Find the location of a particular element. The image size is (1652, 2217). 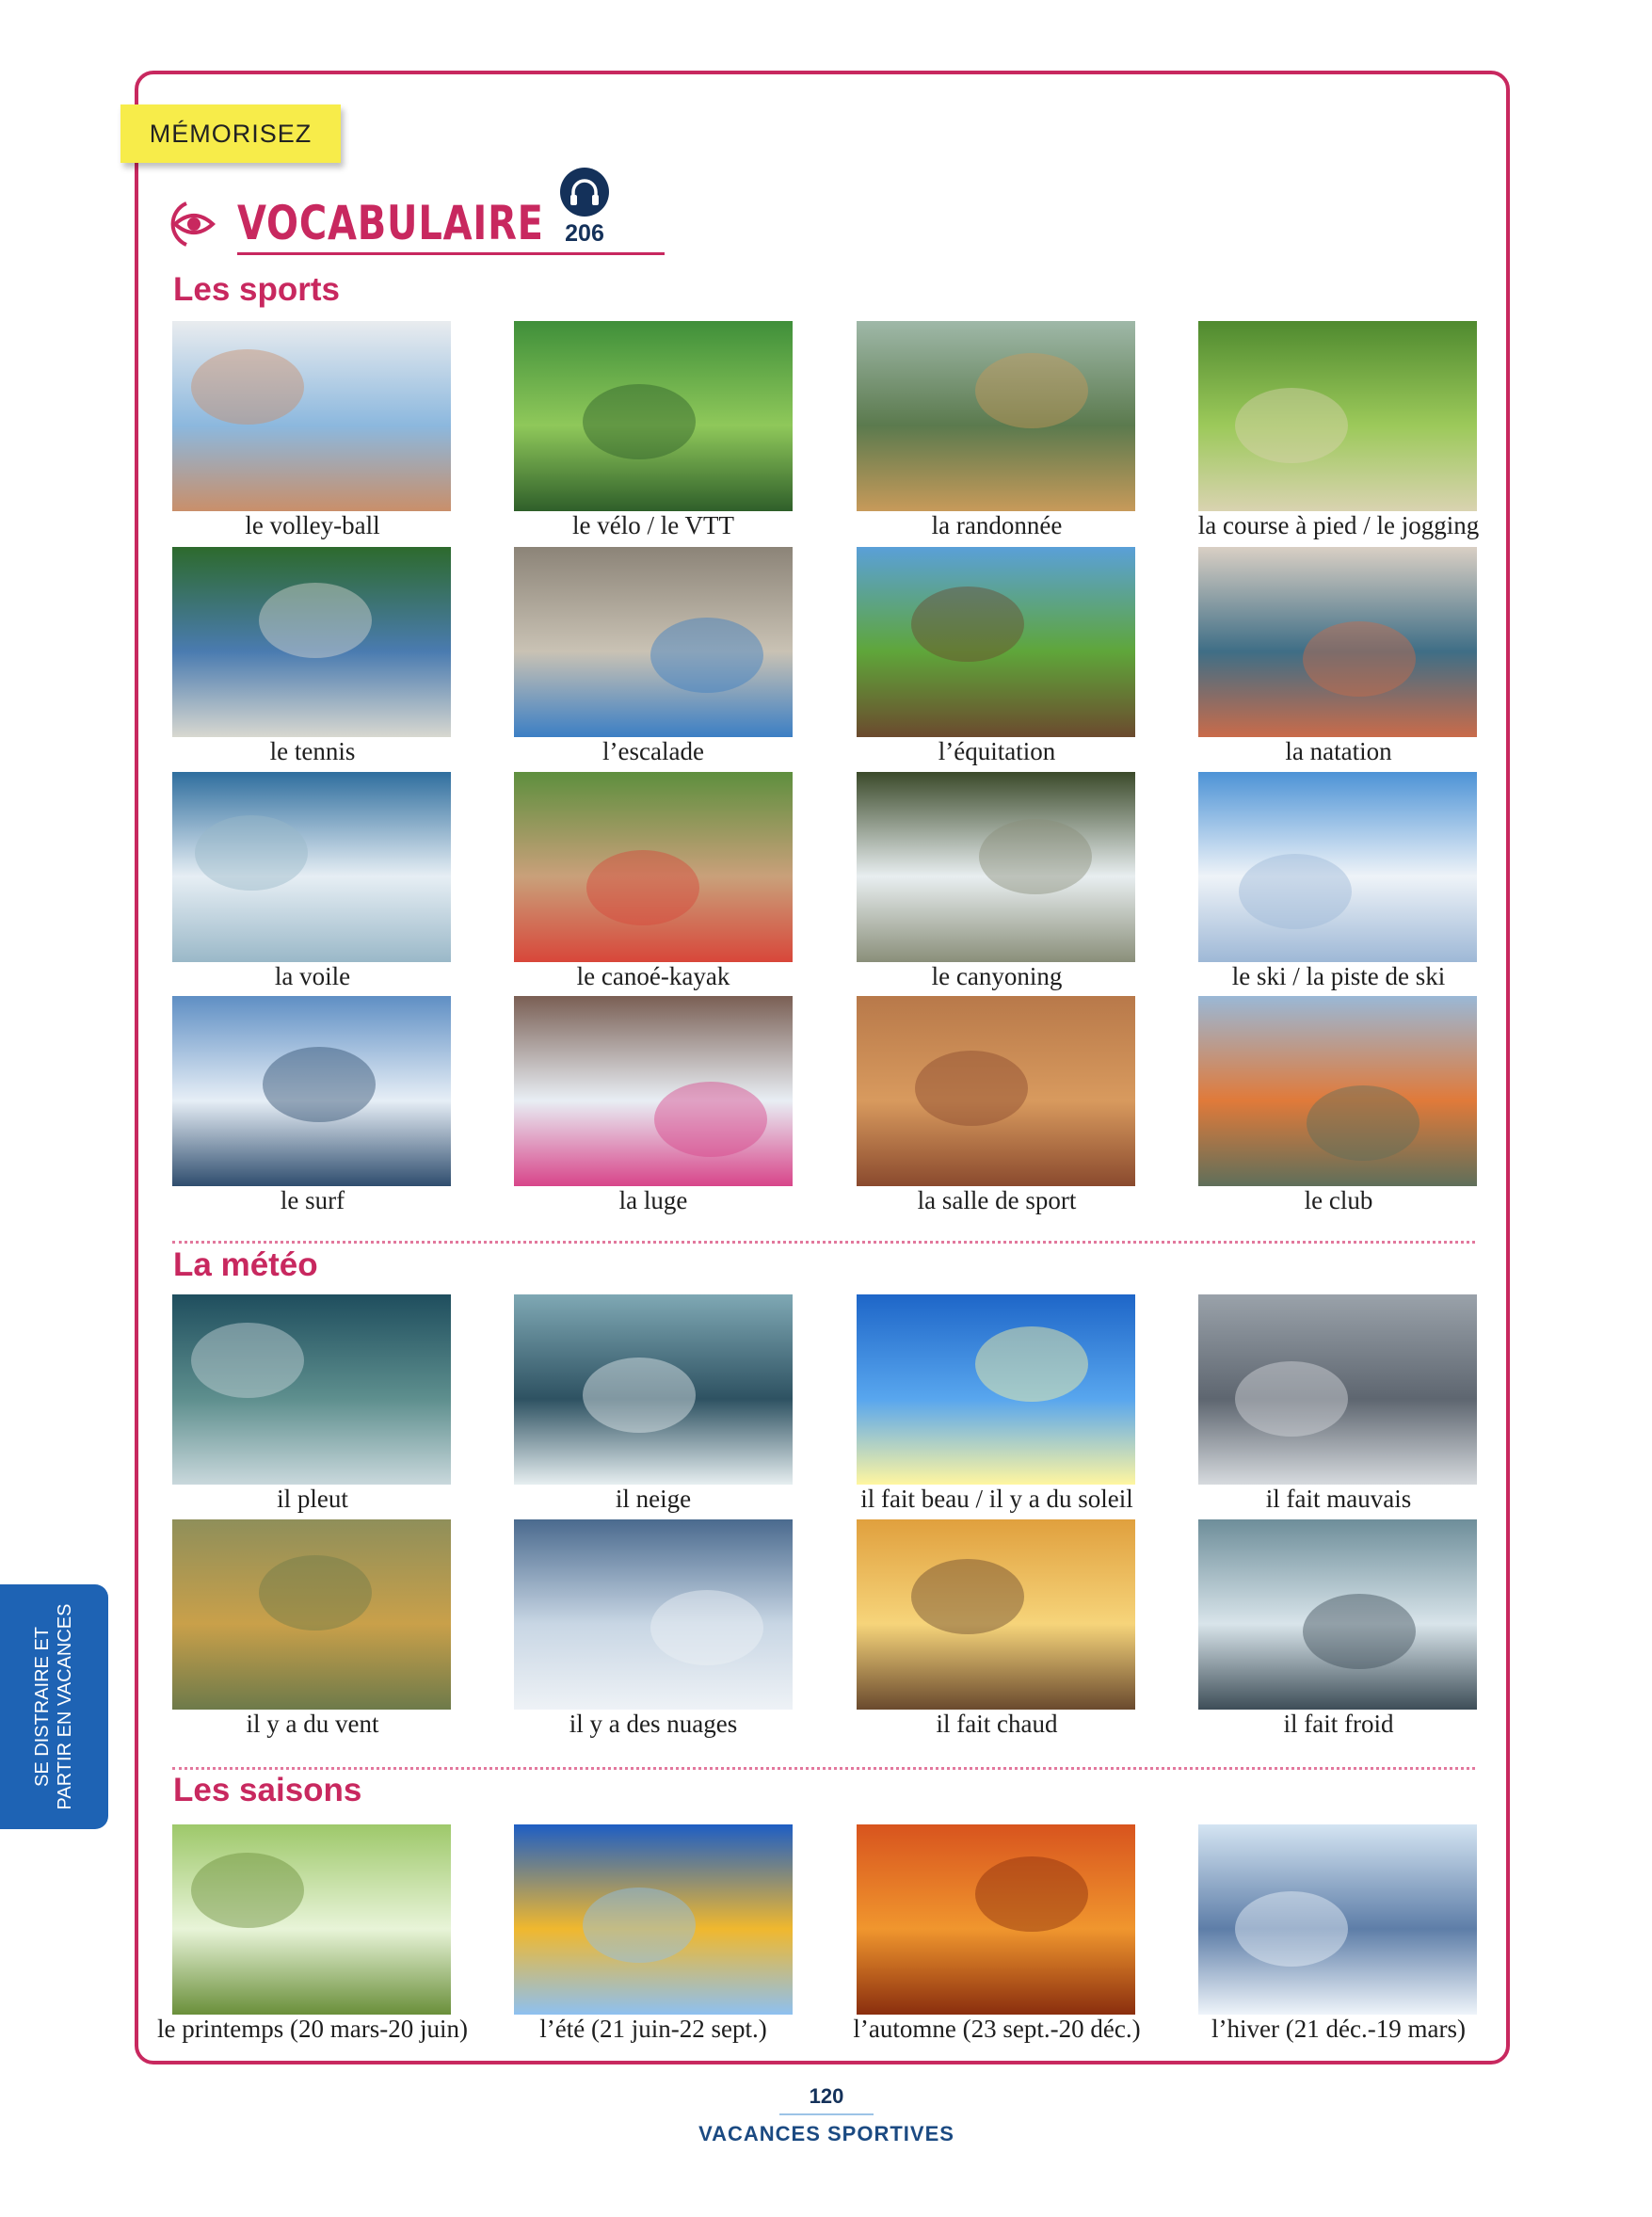

eye-icon is located at coordinates (193, 224).